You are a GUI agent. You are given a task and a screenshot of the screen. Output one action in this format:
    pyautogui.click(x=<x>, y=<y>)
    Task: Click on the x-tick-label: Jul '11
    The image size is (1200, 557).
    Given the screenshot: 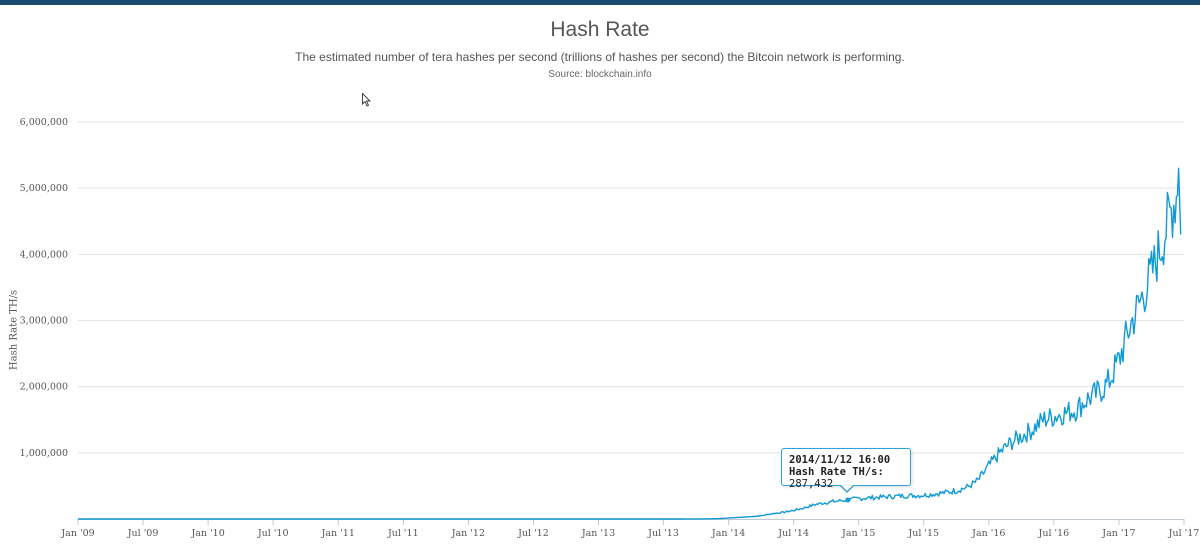 What is the action you would take?
    pyautogui.click(x=403, y=533)
    